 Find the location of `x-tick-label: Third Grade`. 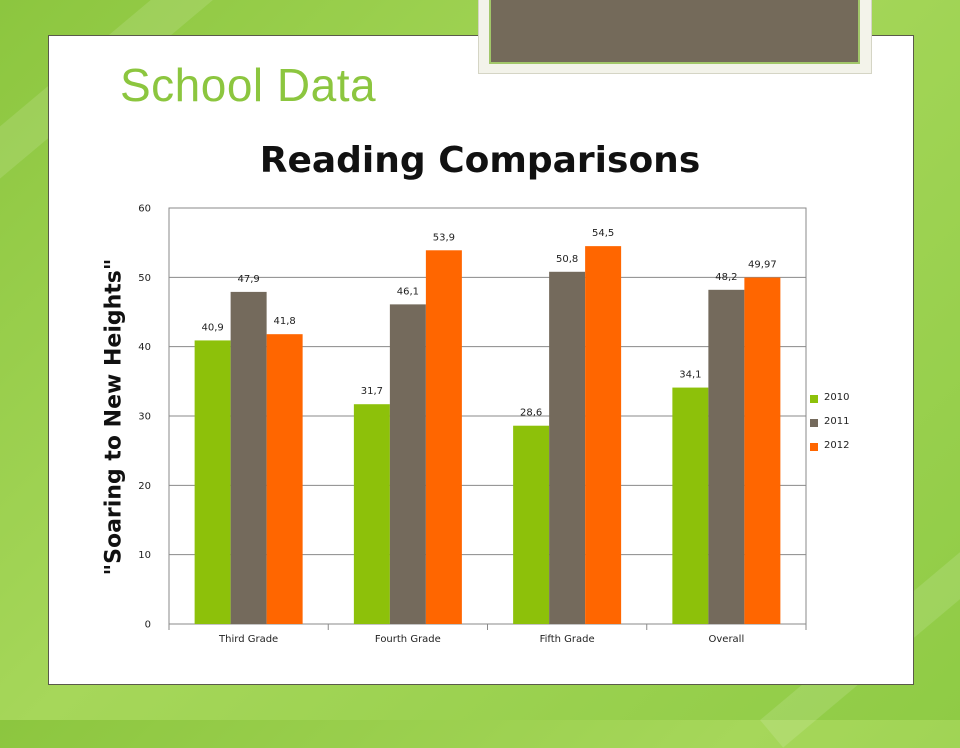

x-tick-label: Third Grade is located at coordinates (248, 639).